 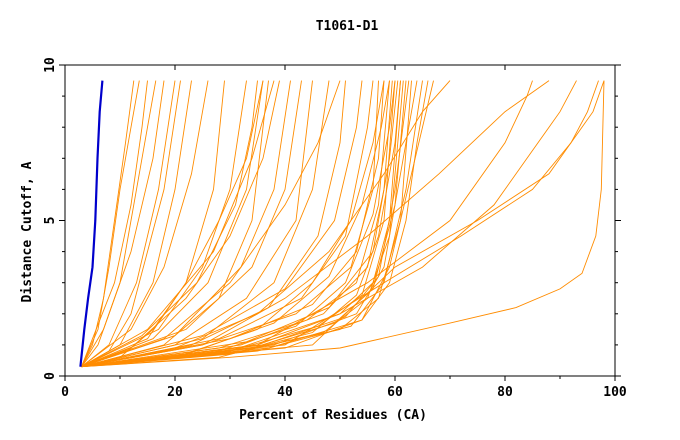 What do you see at coordinates (333, 415) in the screenshot?
I see `x-axis-label: Percent of Residues (CA)` at bounding box center [333, 415].